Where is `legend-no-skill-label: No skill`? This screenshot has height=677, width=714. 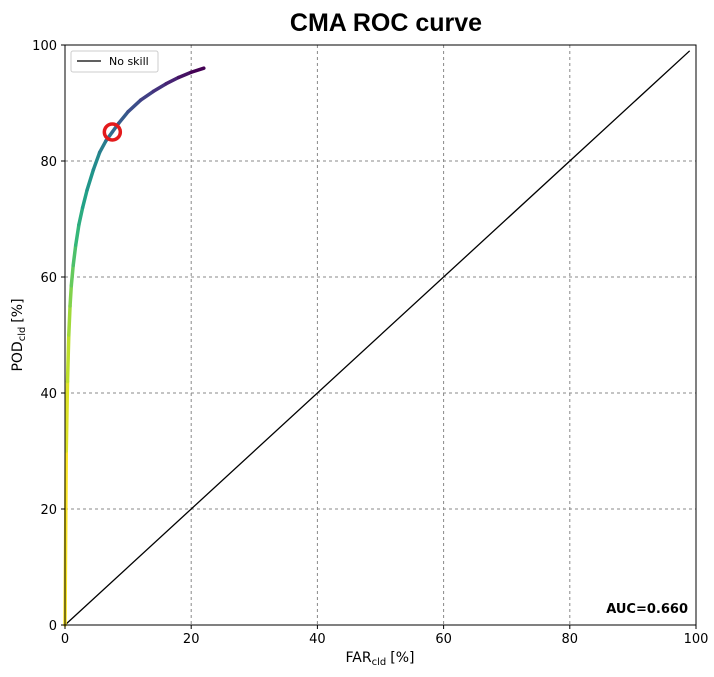 legend-no-skill-label: No skill is located at coordinates (129, 61).